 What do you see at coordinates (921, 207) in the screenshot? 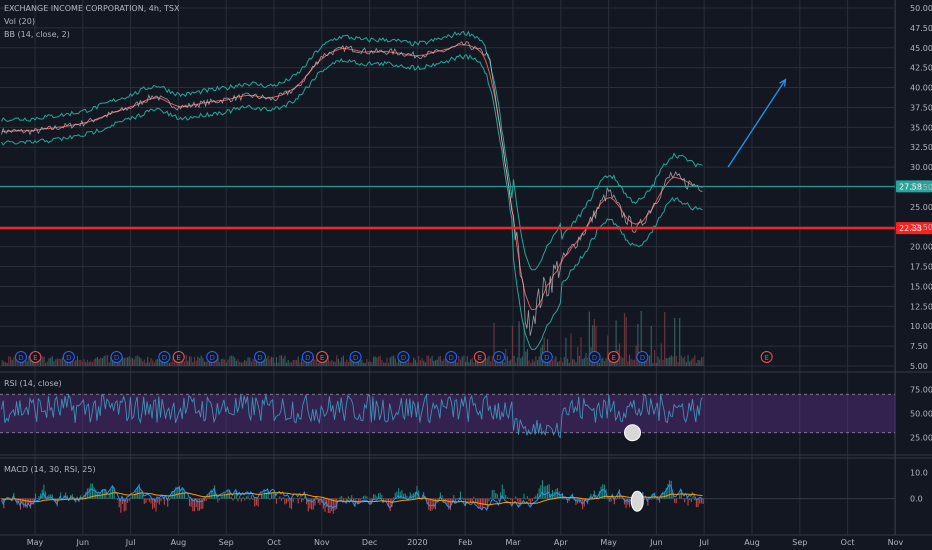
I see `price-tick-label: 25.00` at bounding box center [921, 207].